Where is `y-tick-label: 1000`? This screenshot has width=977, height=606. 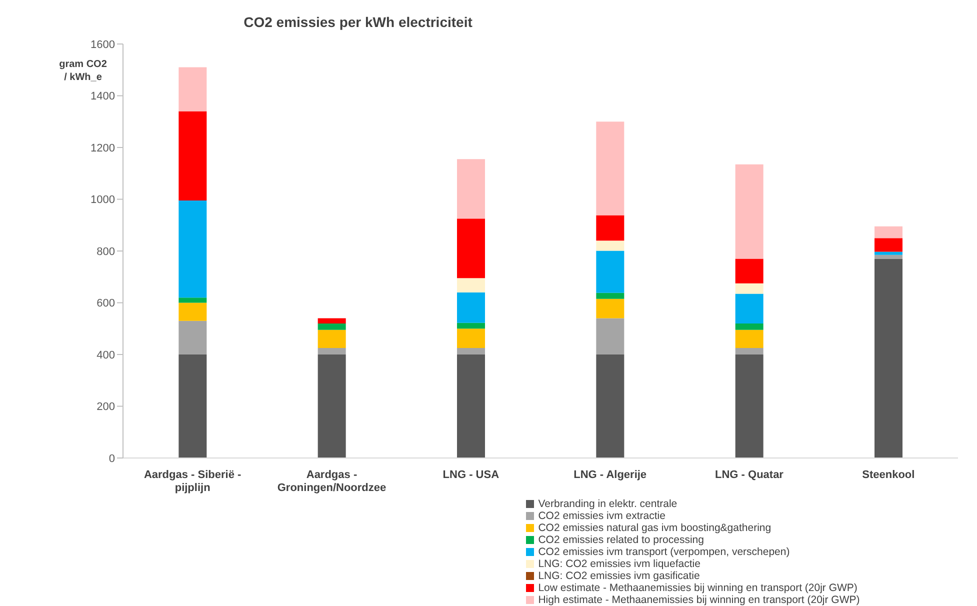
y-tick-label: 1000 is located at coordinates (102, 200).